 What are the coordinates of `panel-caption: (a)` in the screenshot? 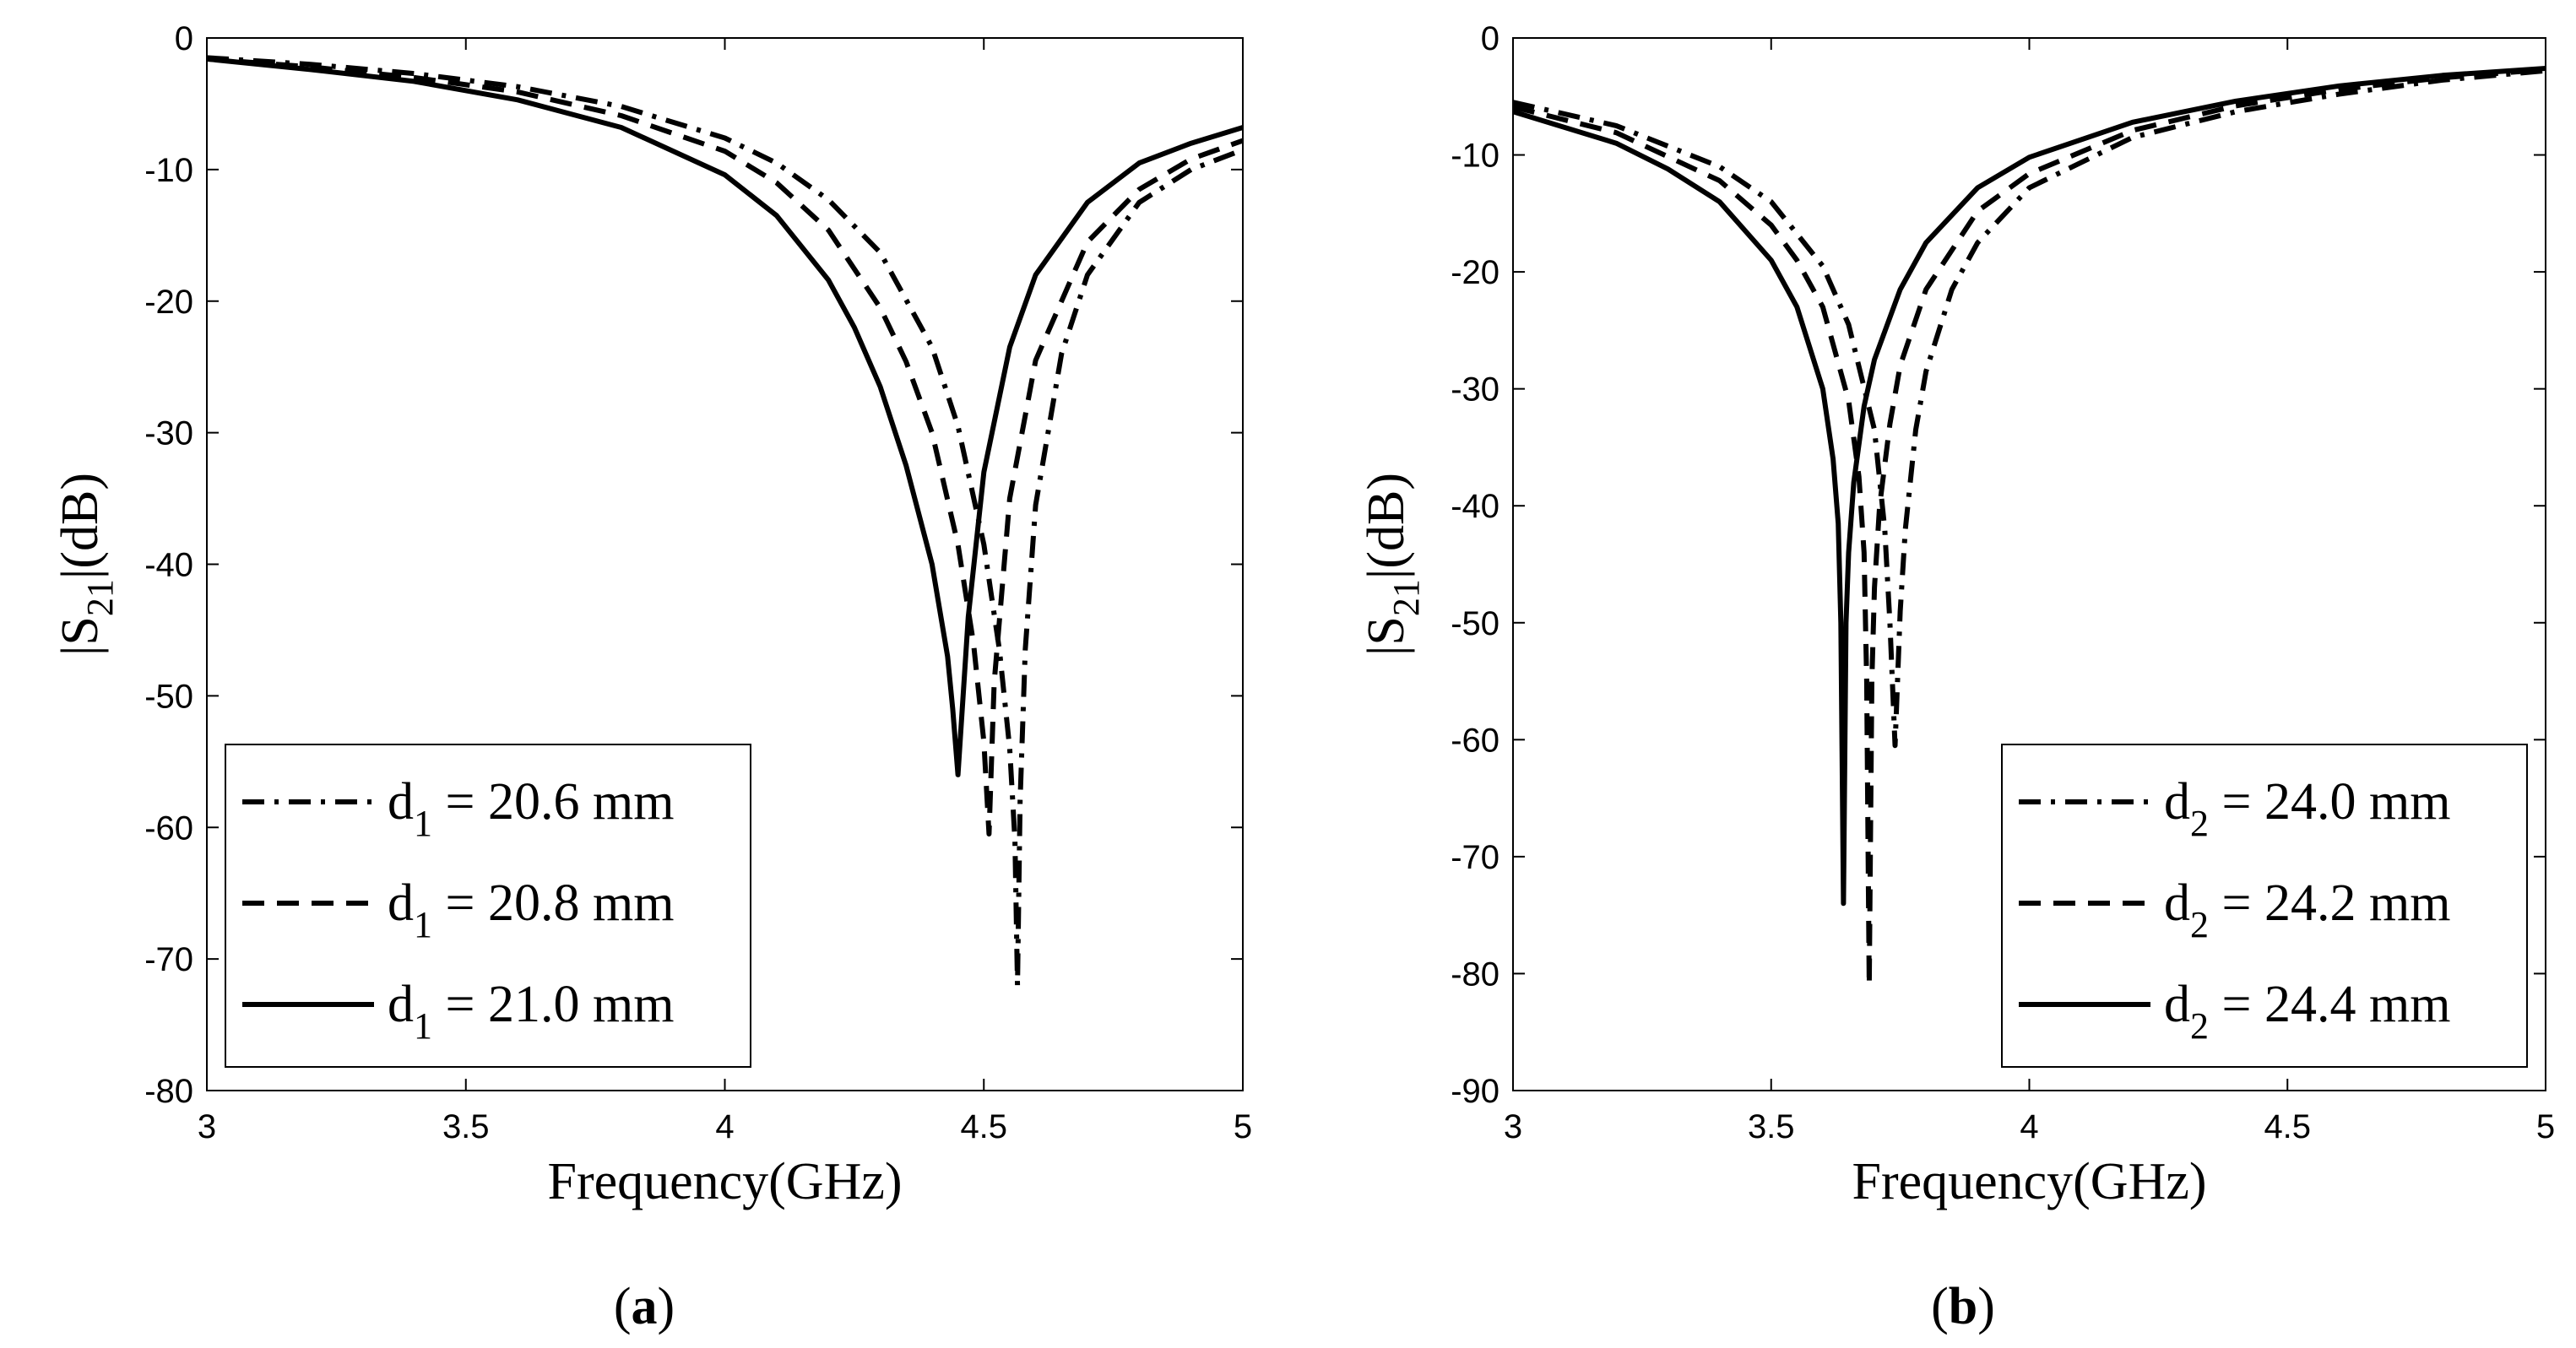 It's located at (645, 1306).